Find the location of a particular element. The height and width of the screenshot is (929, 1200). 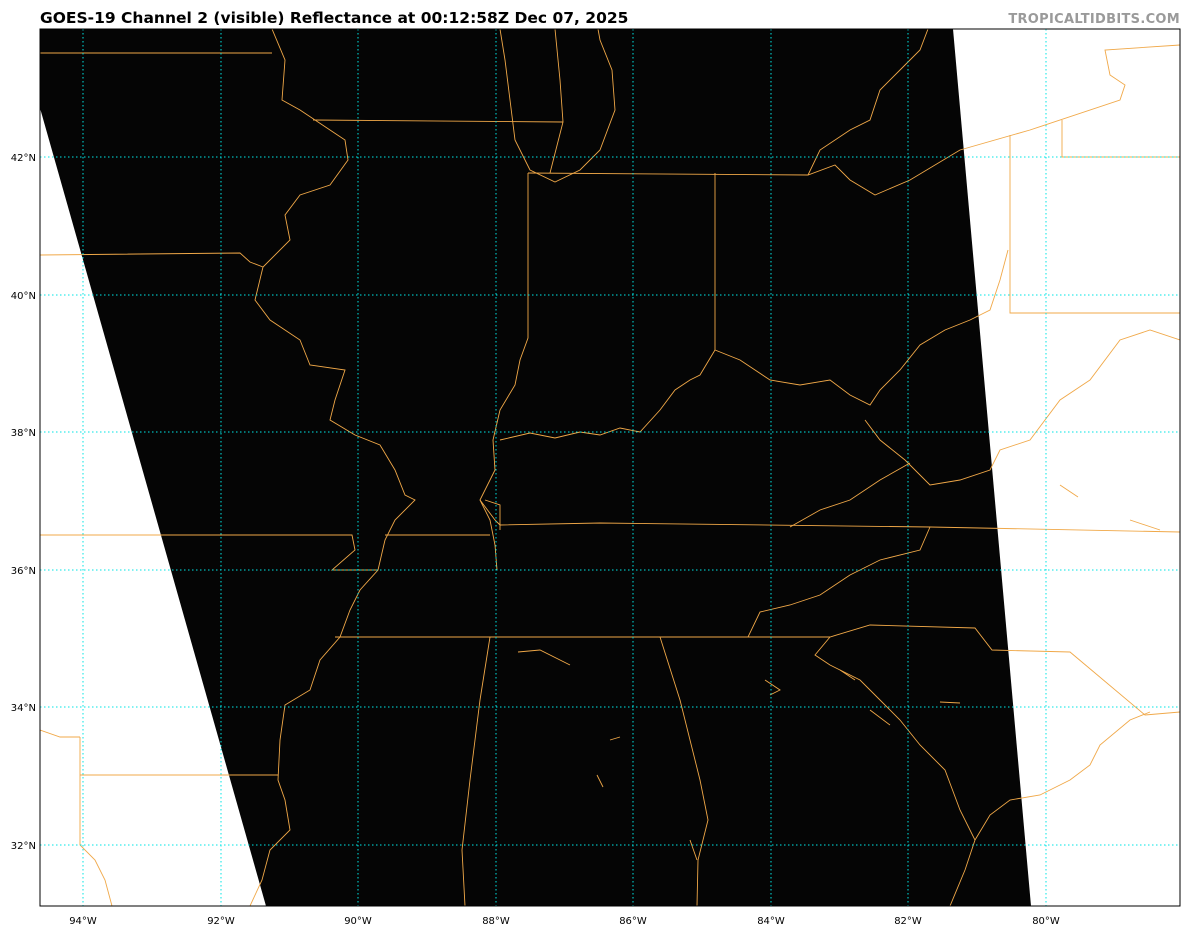

lon-label: 90°W is located at coordinates (358, 921).